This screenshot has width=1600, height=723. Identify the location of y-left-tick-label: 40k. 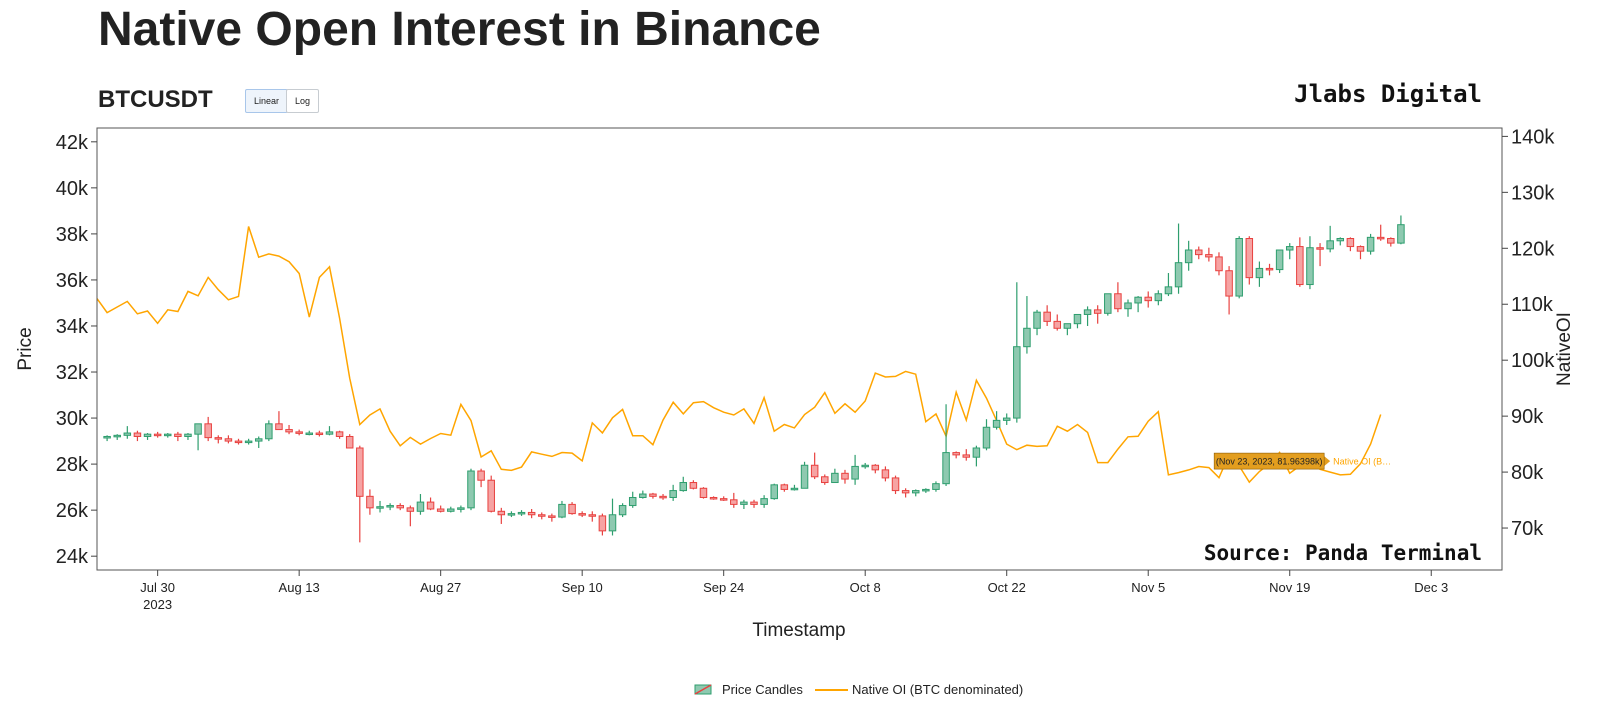
(72, 189).